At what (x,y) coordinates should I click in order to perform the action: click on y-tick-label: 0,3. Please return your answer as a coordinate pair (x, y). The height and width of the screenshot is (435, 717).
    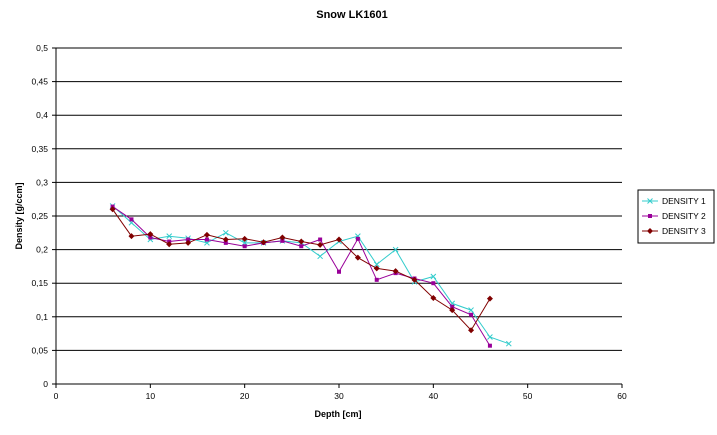
    Looking at the image, I should click on (42, 182).